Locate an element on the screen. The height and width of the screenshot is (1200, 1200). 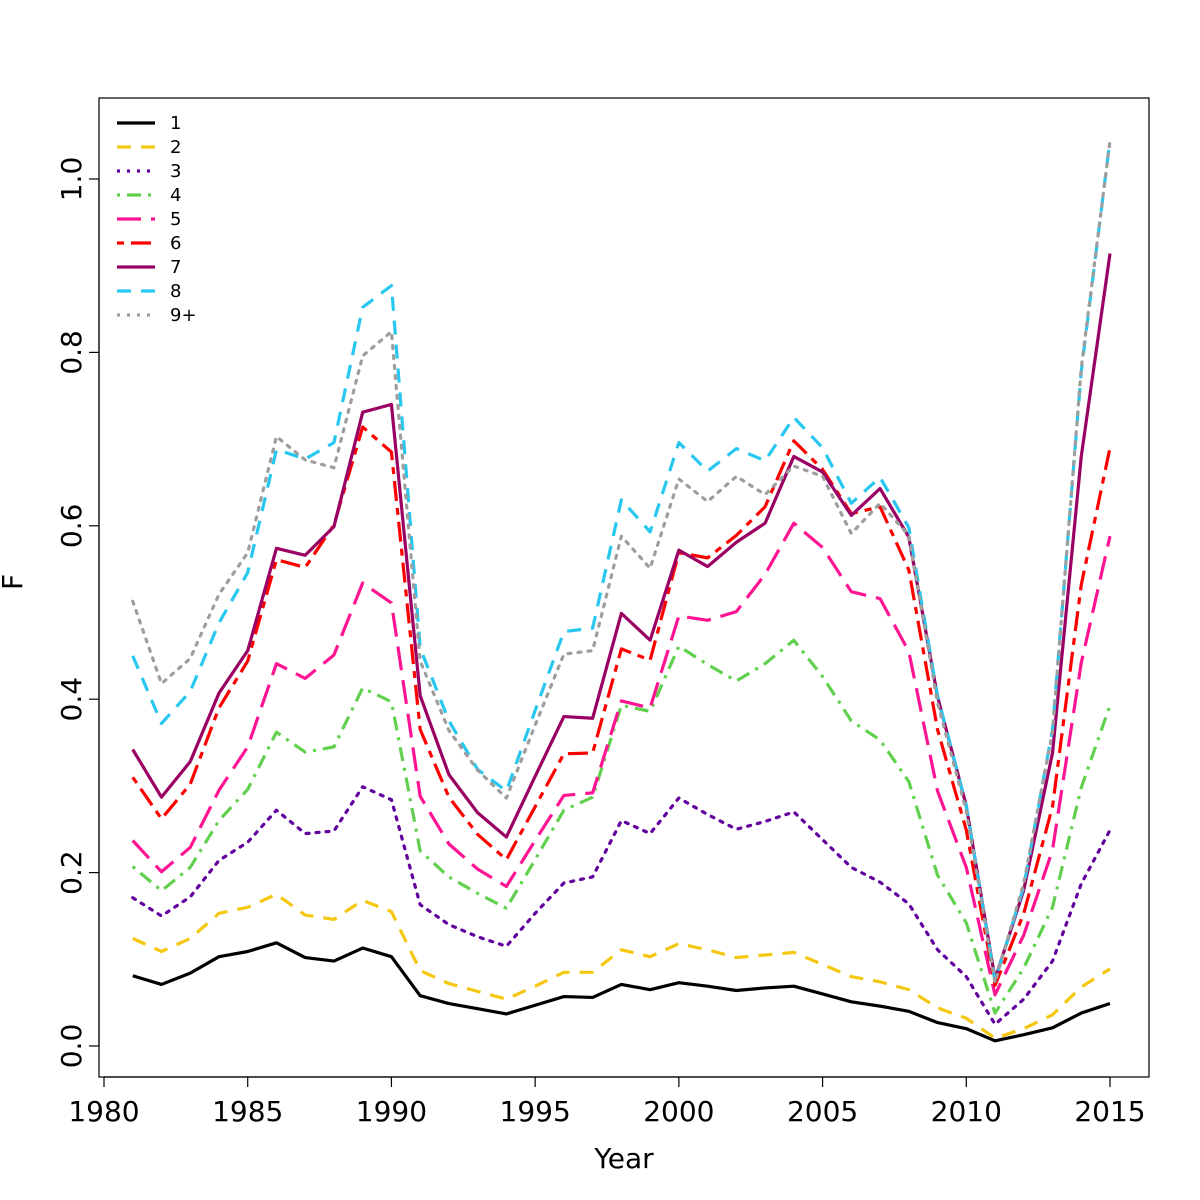
y-tick-label: 0.4 is located at coordinates (71, 699).